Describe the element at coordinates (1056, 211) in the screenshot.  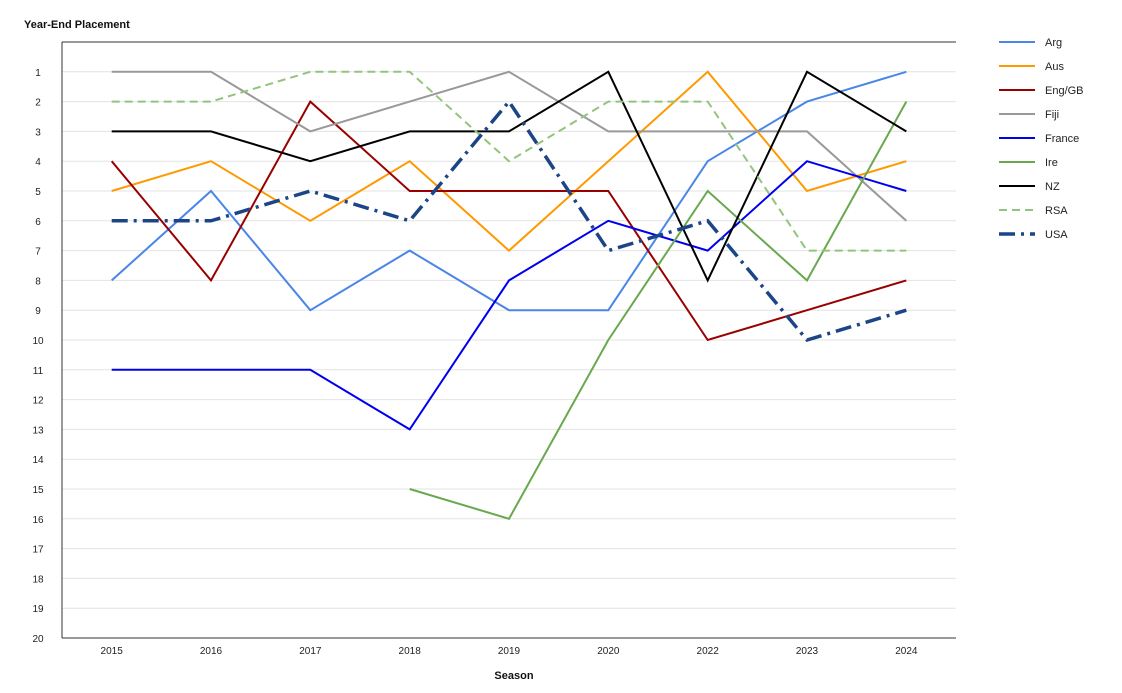
I see `legend-label: RSA` at that location.